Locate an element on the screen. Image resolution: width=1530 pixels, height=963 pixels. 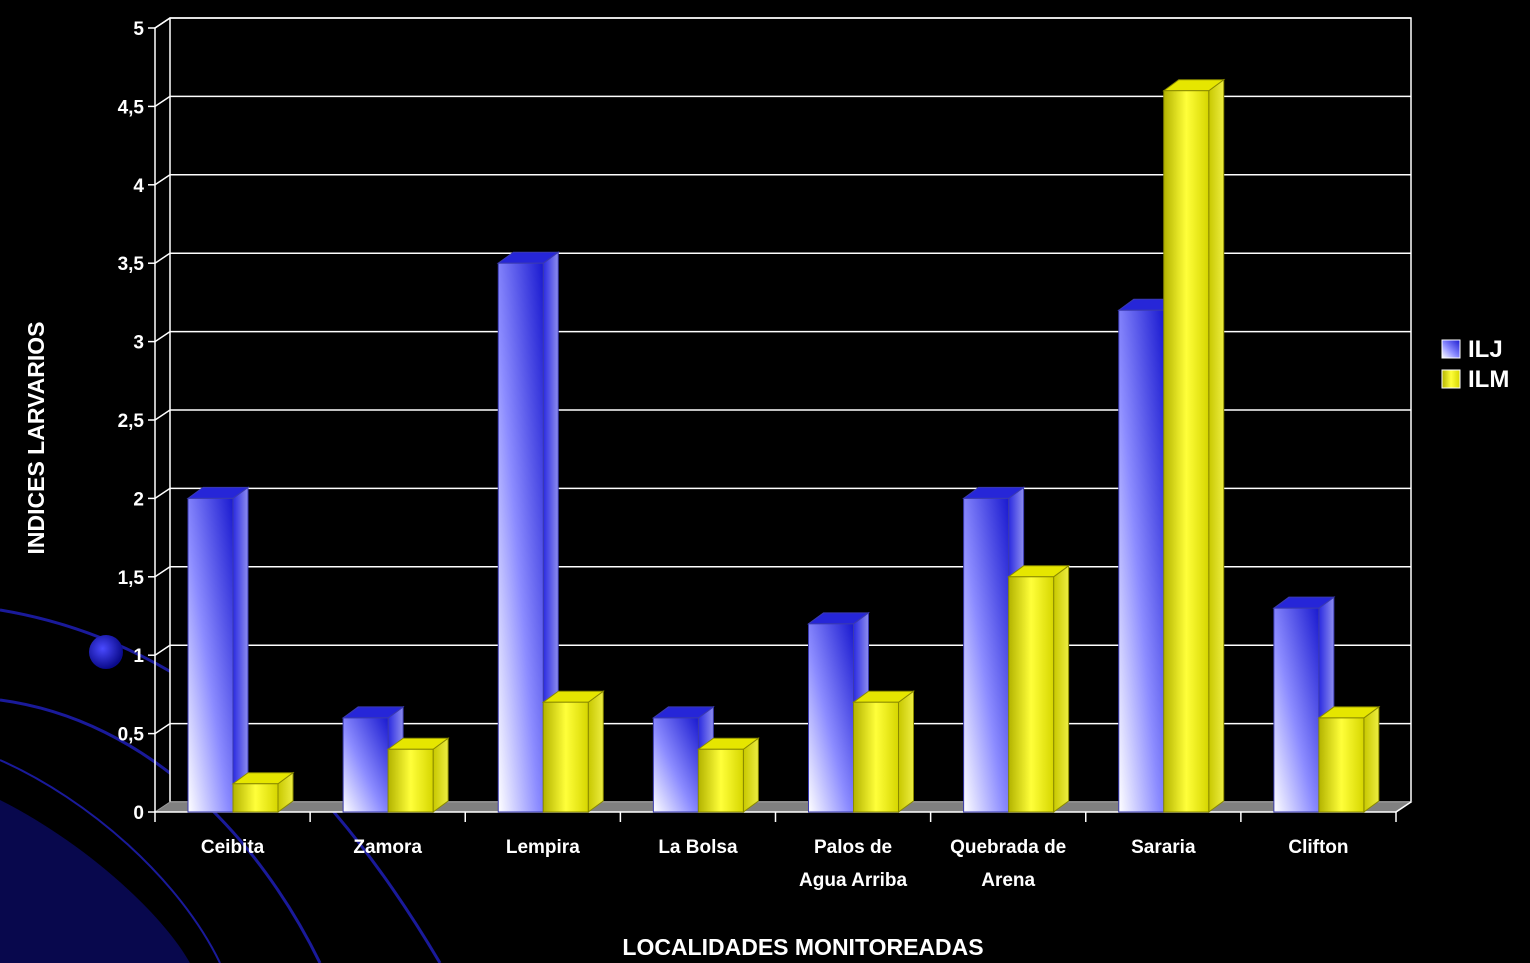
y-tick-label: 5 is located at coordinates (138, 29).